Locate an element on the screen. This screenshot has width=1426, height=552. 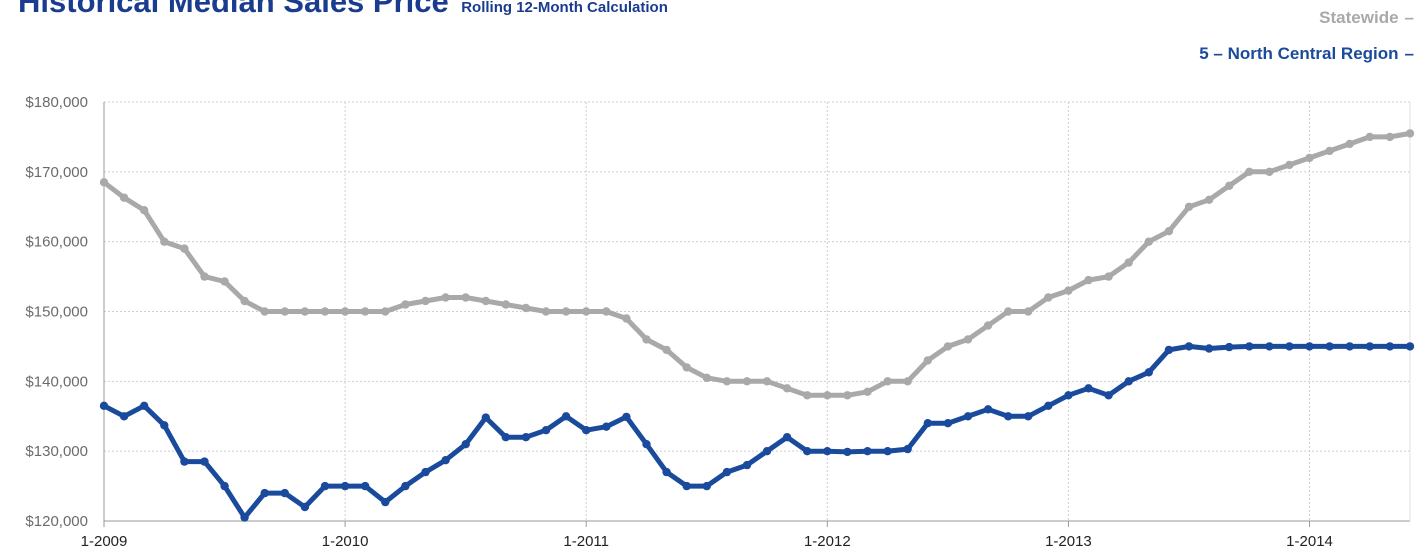
legend-entry-north-central-region: 5 – North Central Region – is located at coordinates (1306, 54).